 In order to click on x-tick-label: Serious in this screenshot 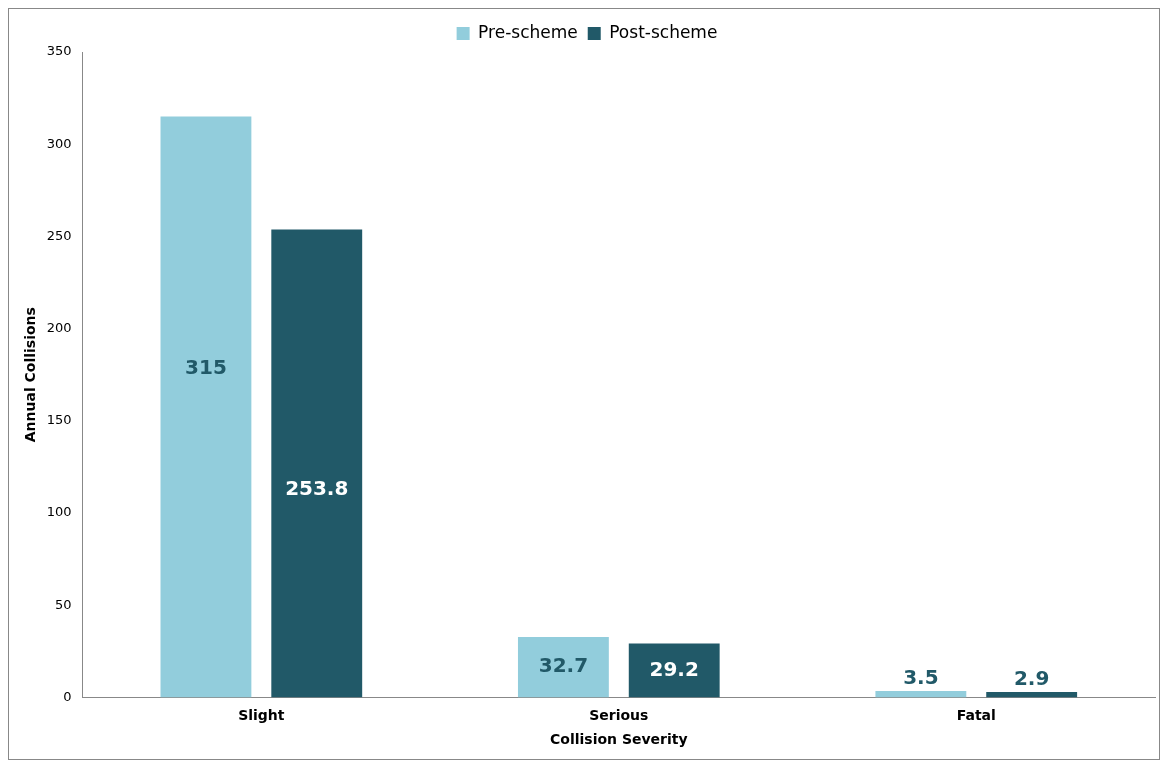, I will do `click(619, 715)`.